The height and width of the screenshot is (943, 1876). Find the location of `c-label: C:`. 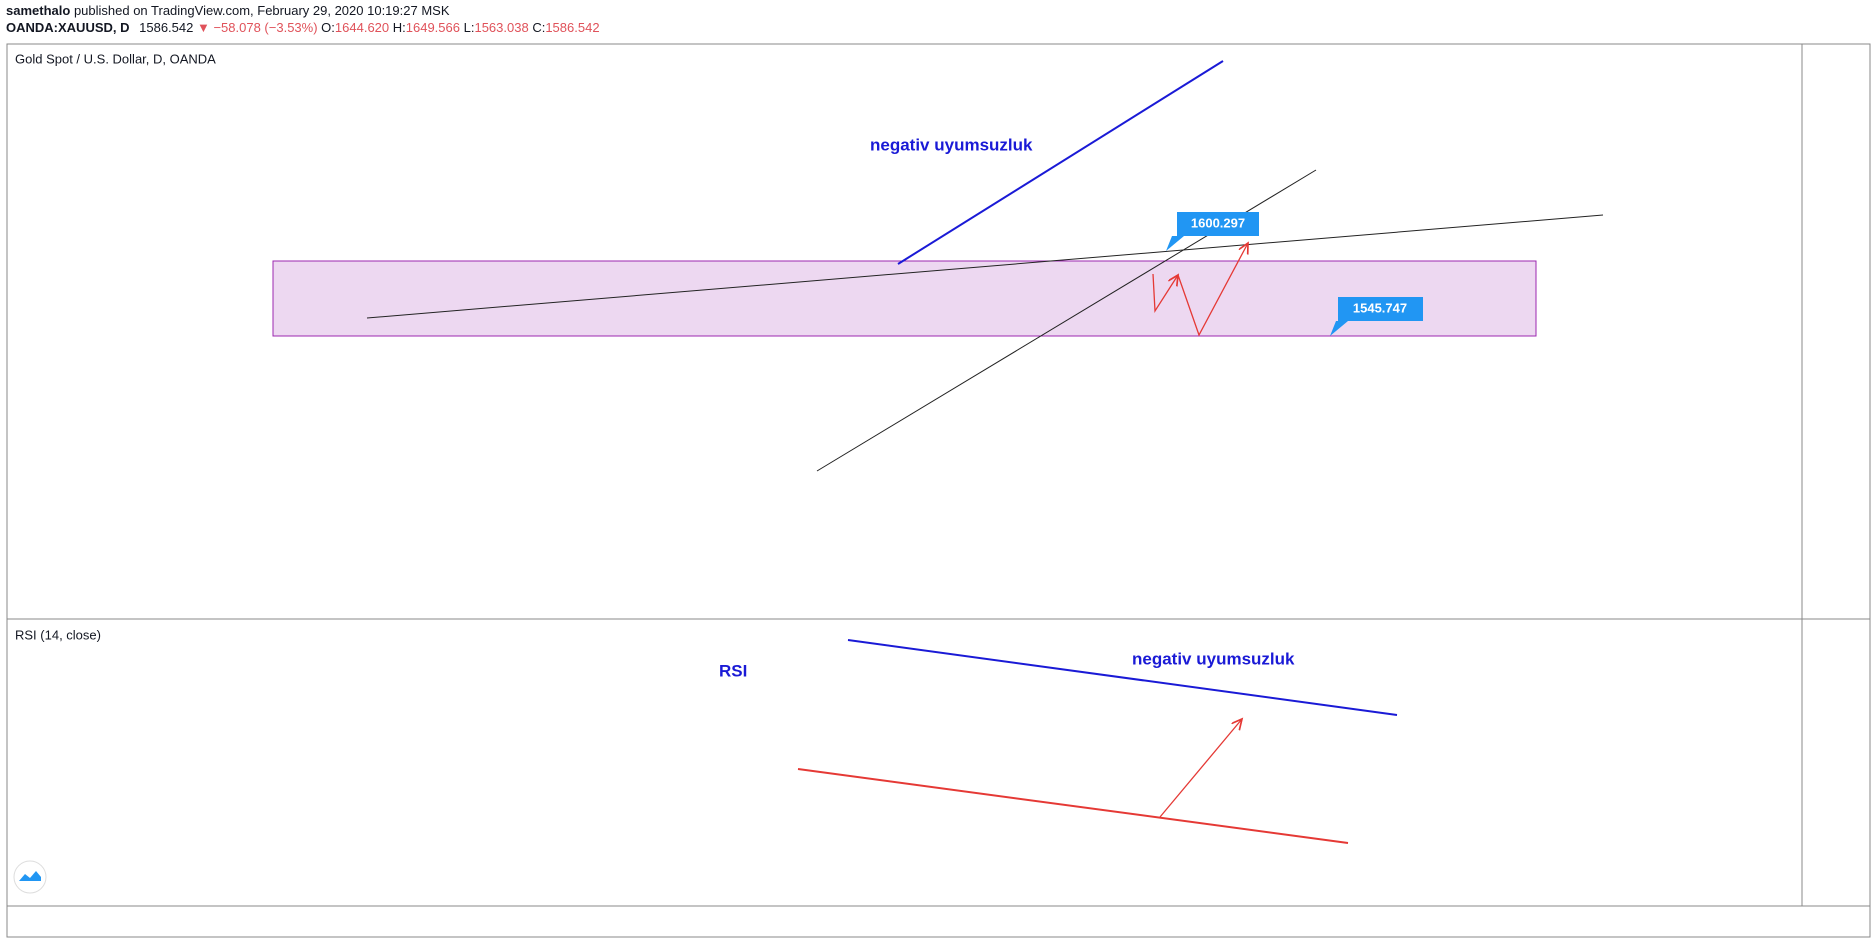

c-label: C: is located at coordinates (538, 27).